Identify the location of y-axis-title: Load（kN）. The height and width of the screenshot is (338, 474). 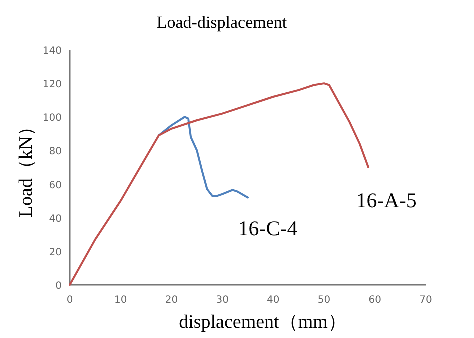
(26, 167).